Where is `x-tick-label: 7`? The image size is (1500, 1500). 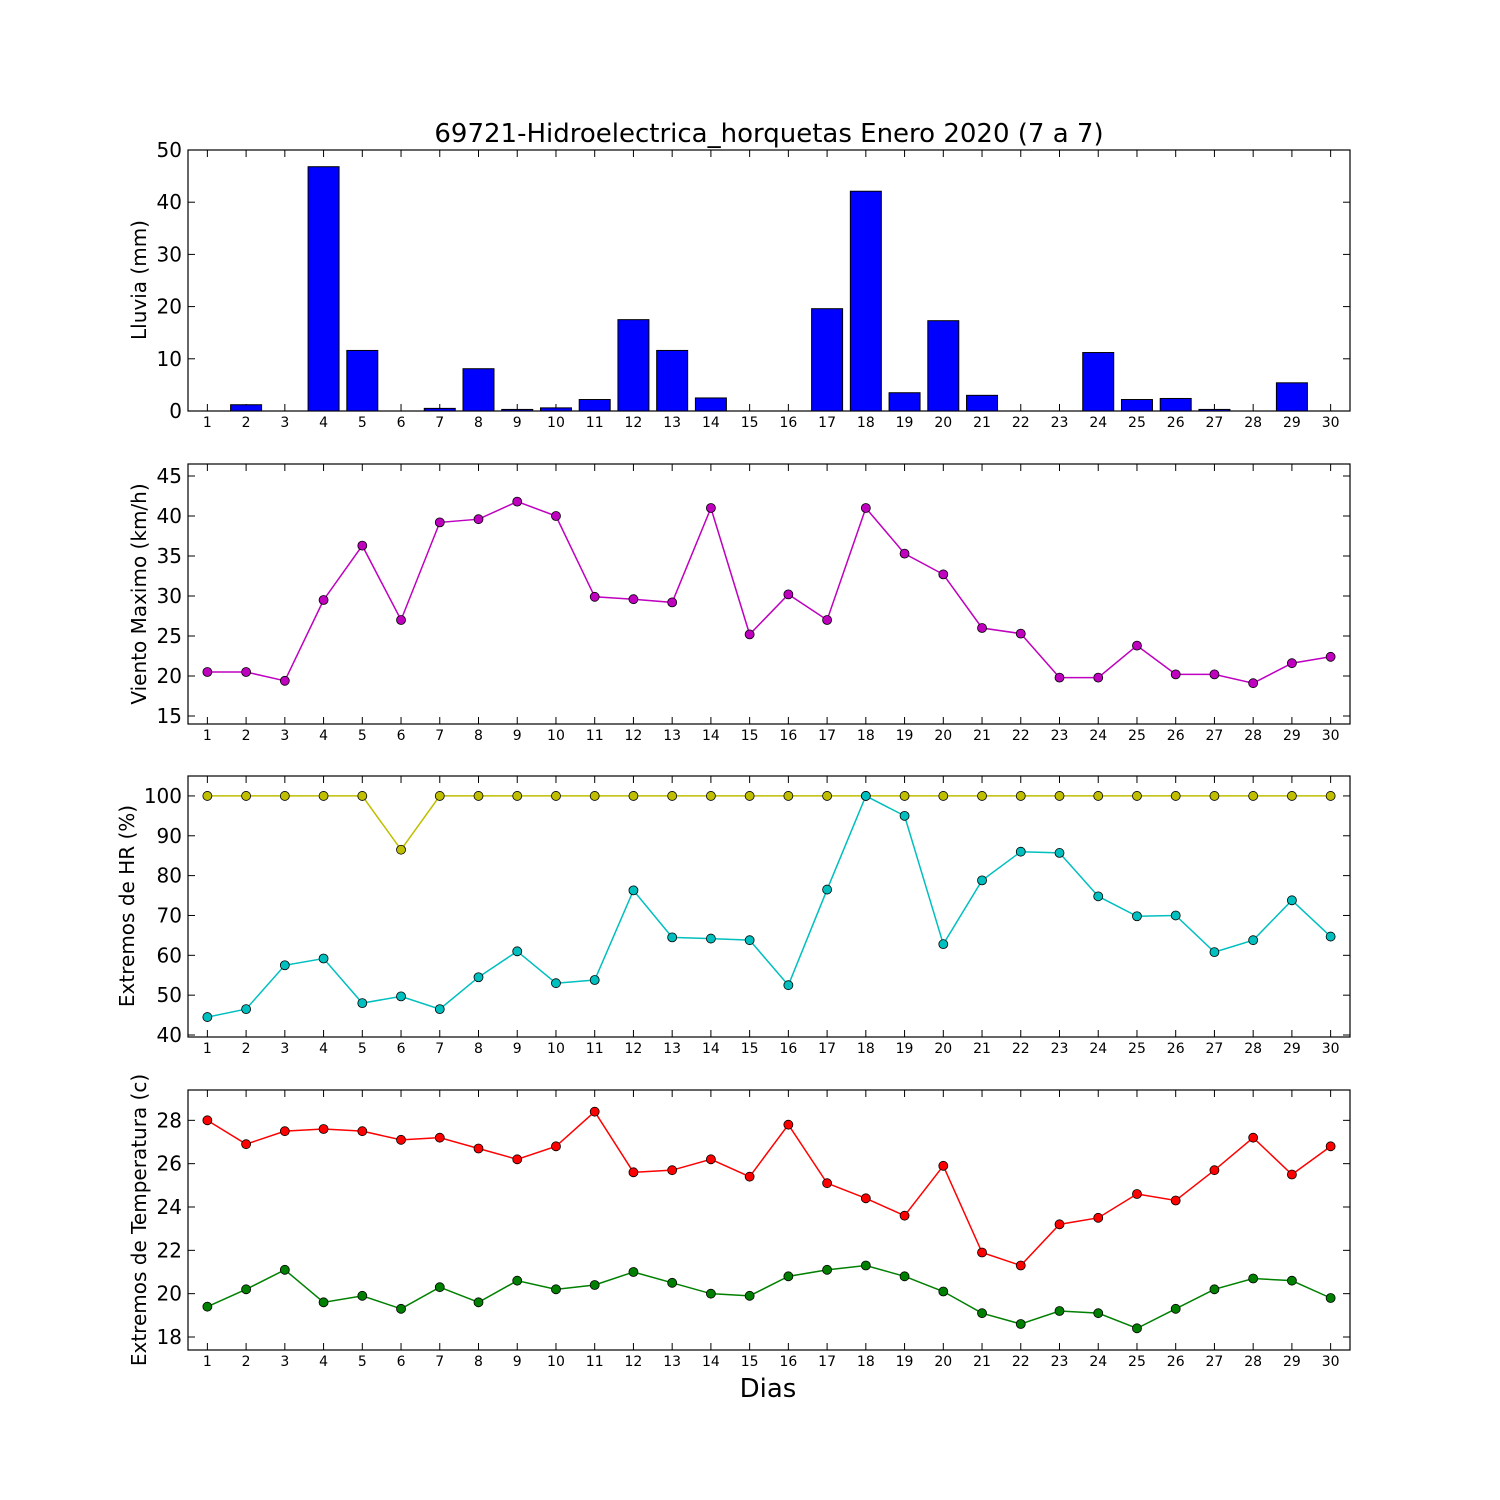
x-tick-label: 7 is located at coordinates (439, 423).